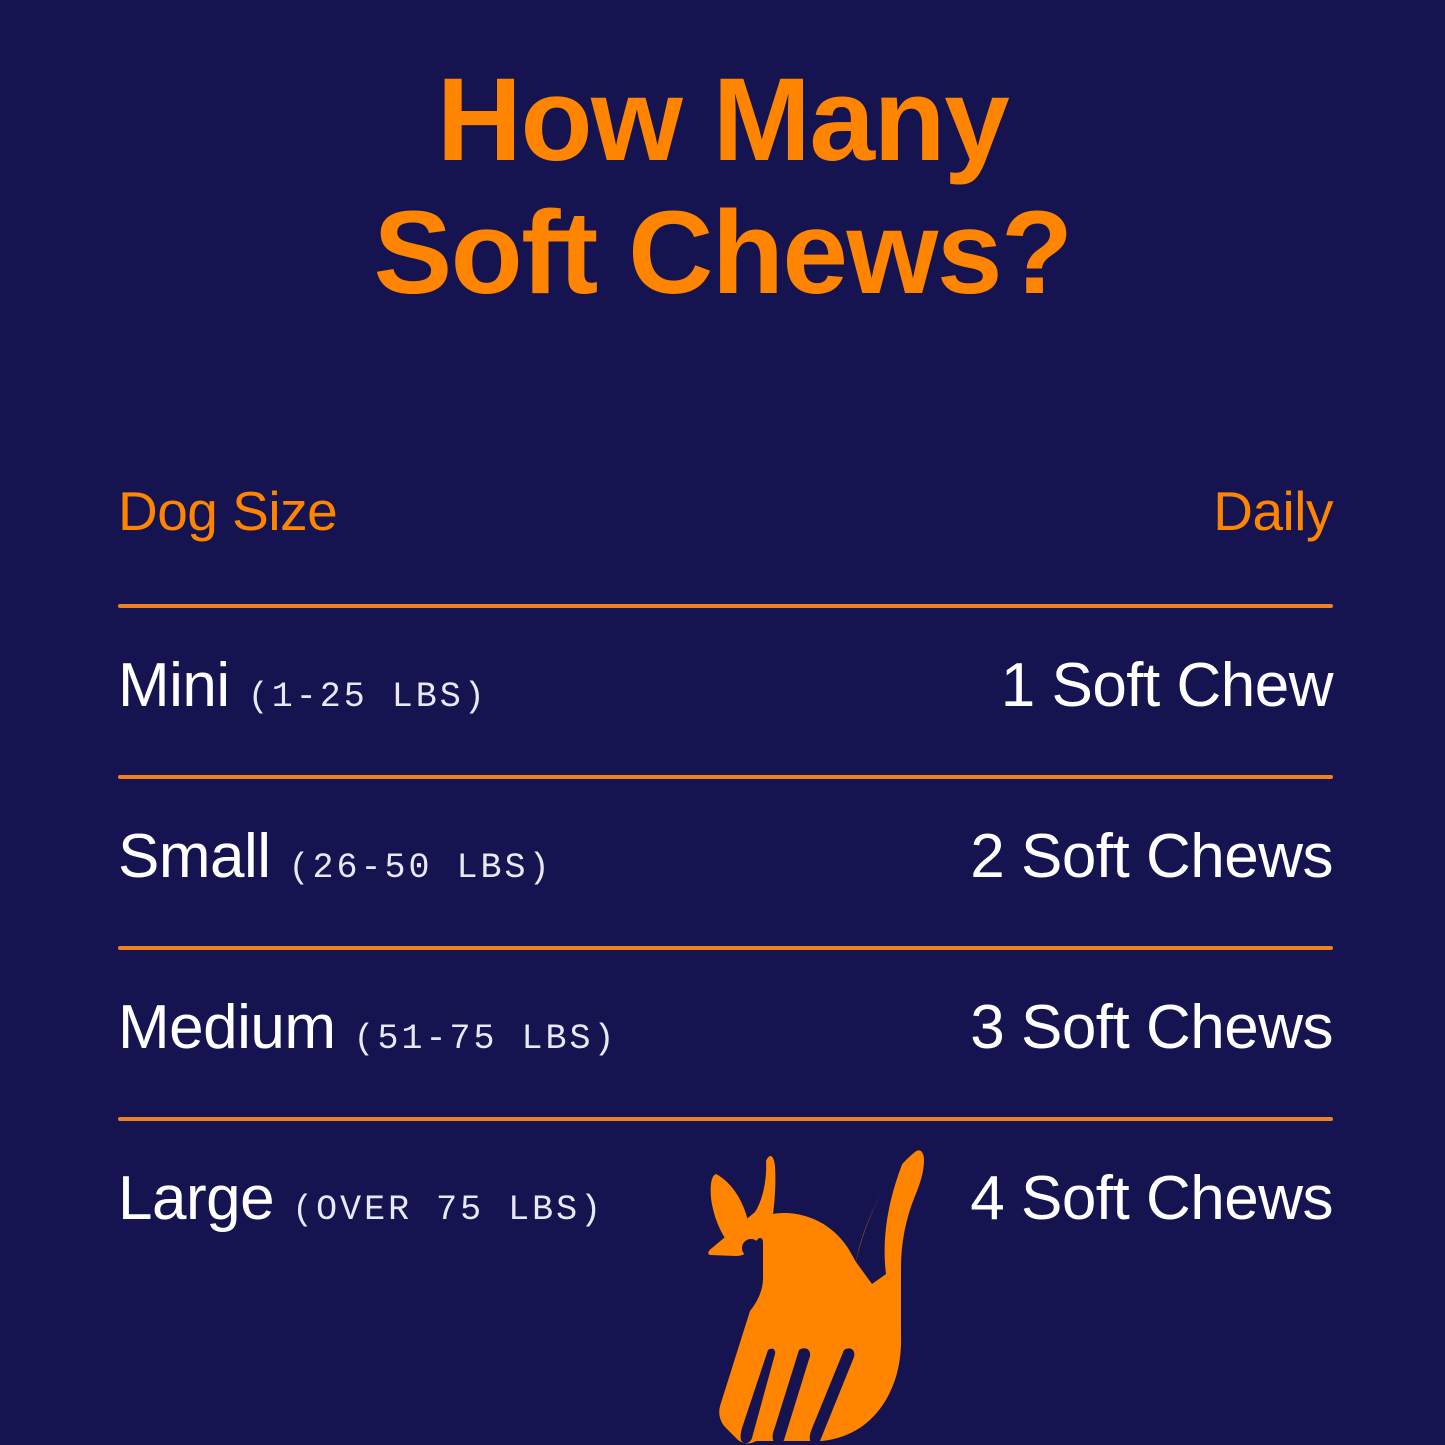  Describe the element at coordinates (485, 1039) in the screenshot. I see `dog-weight-range: (51-75 LBS)` at that location.